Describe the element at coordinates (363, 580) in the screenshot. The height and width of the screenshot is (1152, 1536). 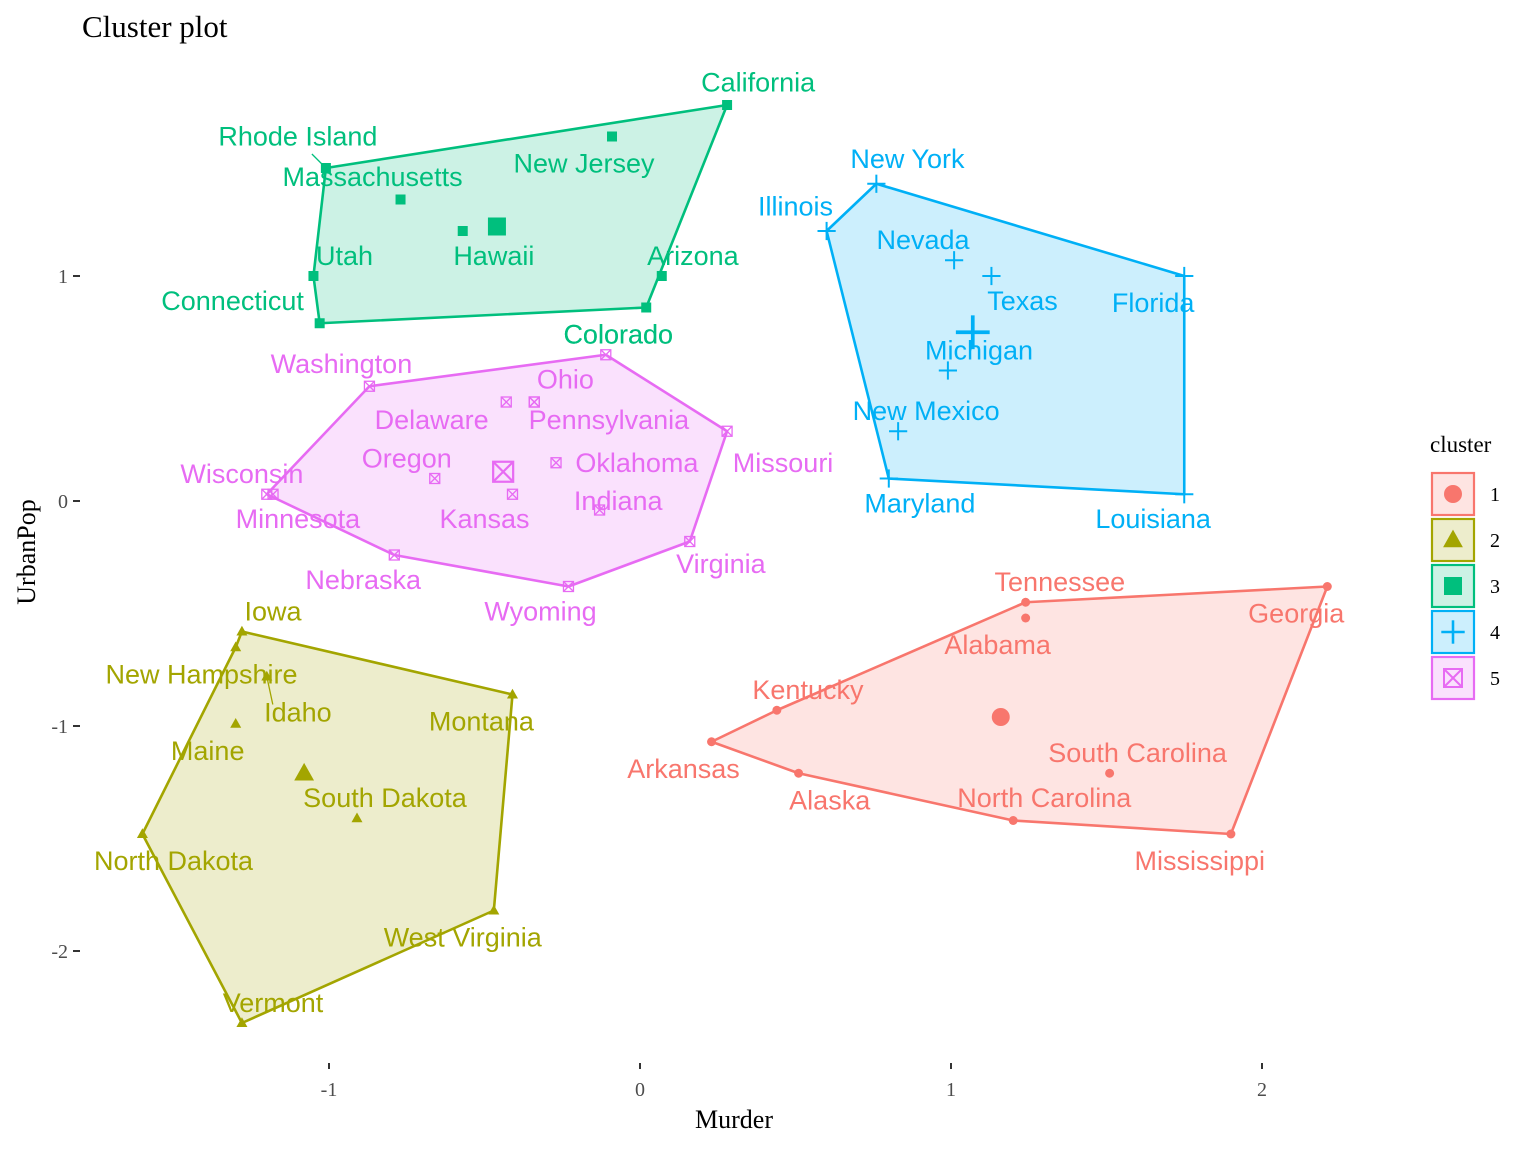
I see `label-nebraska: Nebraska` at that location.